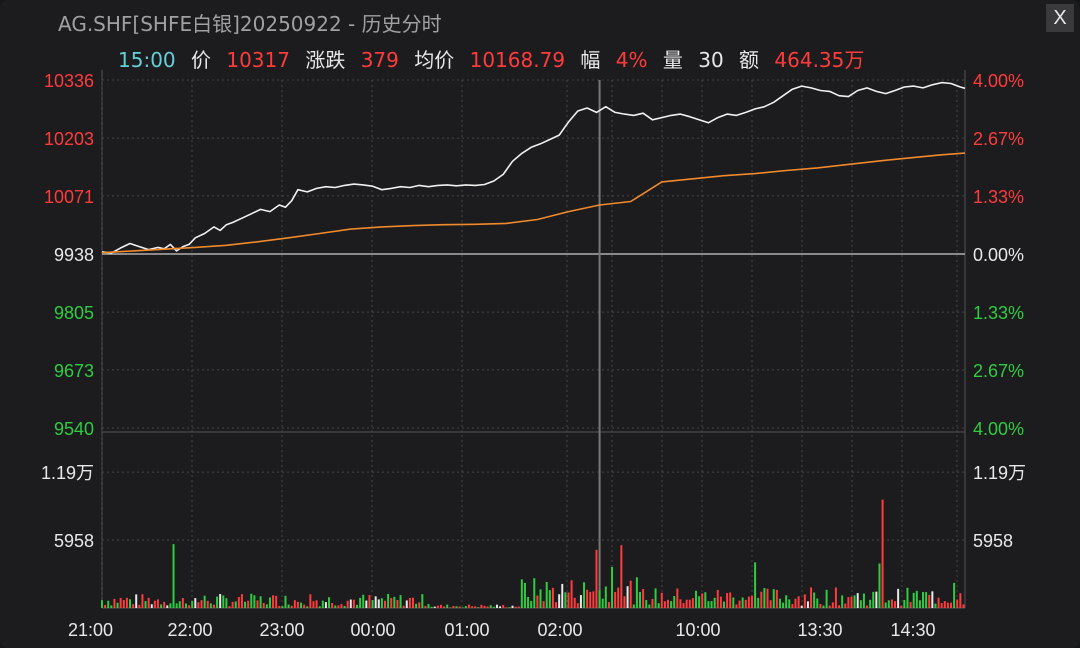  I want to click on x-tick-label: 02:00, so click(559, 630).